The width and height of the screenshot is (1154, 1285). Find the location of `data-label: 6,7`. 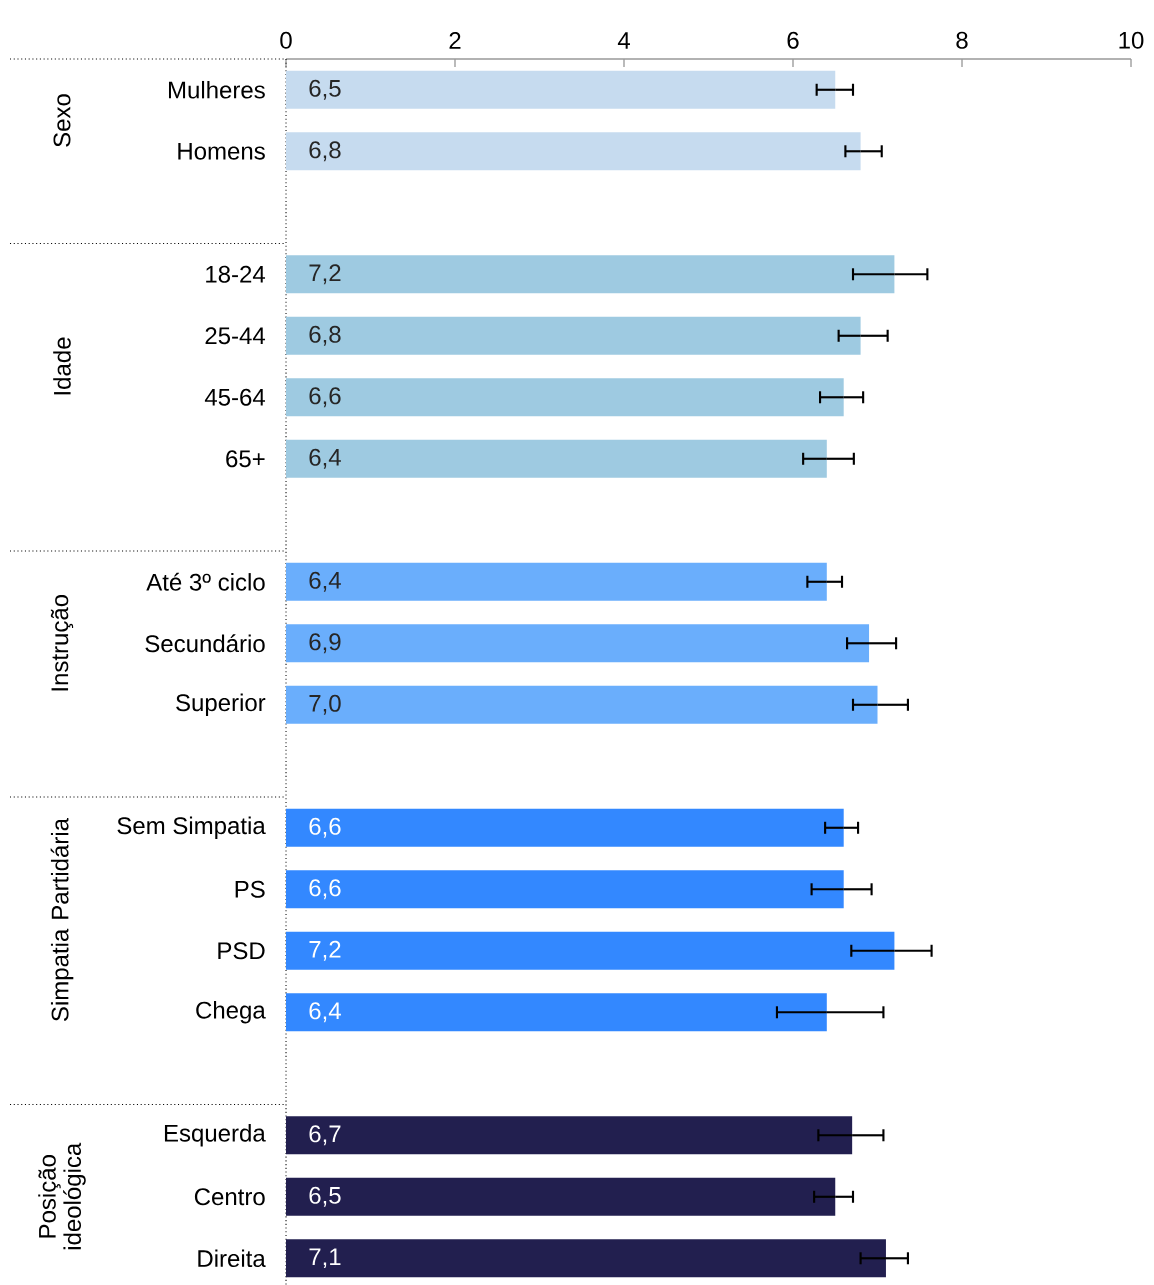

data-label: 6,7 is located at coordinates (325, 1135).